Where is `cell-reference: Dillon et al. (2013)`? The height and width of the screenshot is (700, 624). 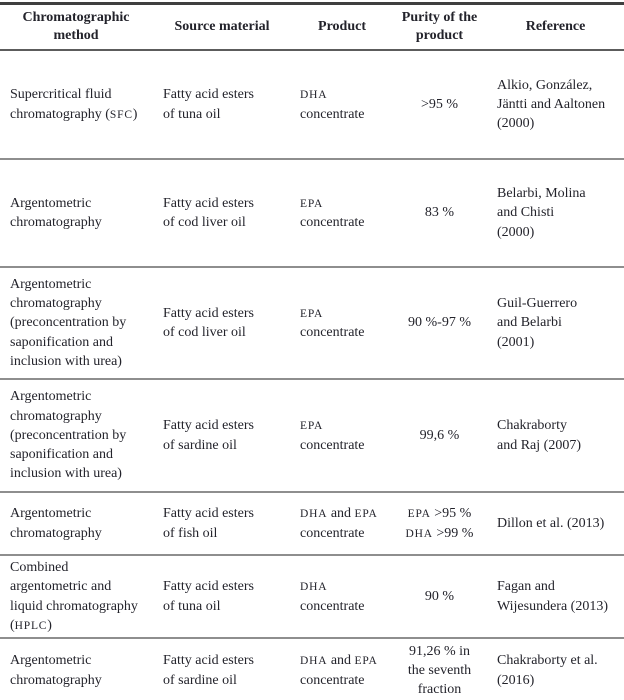 cell-reference: Dillon et al. (2013) is located at coordinates (555, 524).